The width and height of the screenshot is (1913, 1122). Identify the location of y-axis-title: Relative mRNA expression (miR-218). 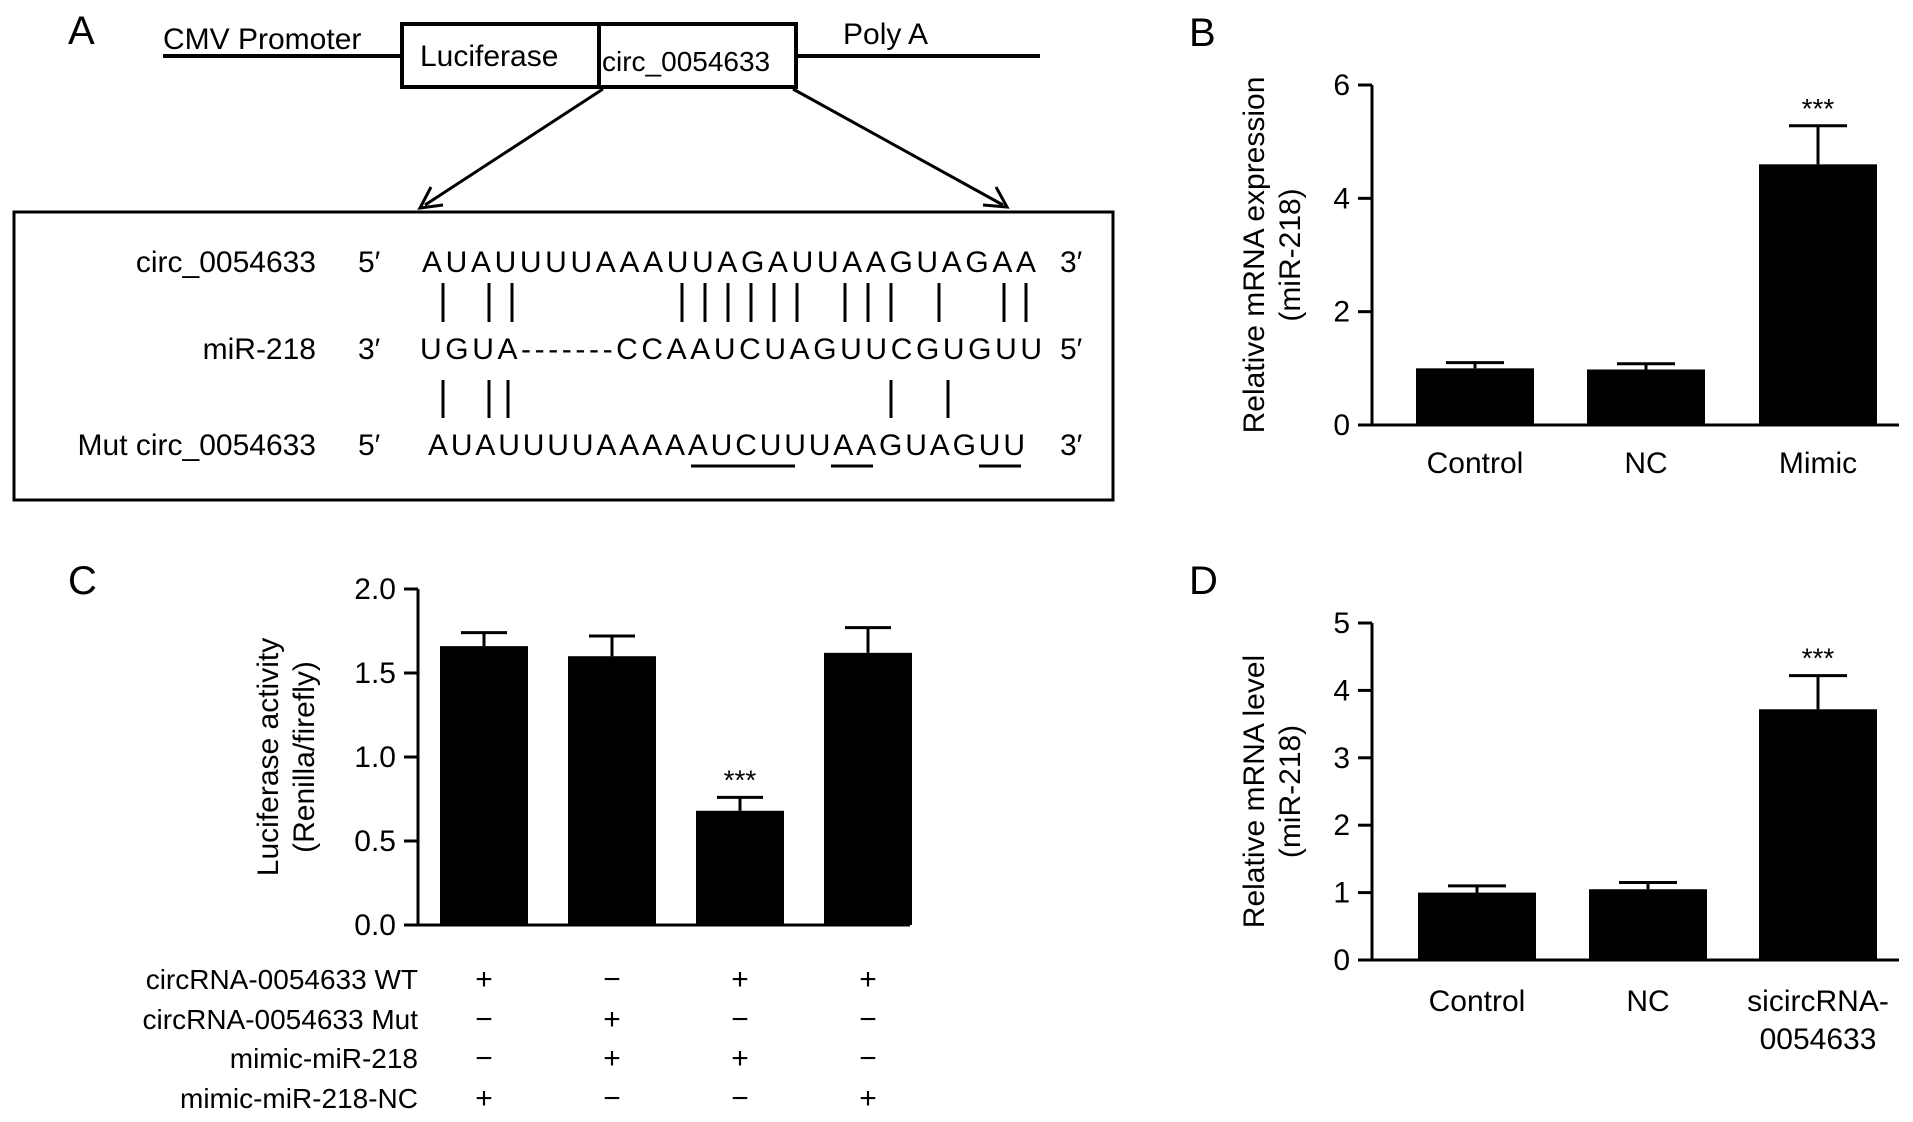
(1272, 255).